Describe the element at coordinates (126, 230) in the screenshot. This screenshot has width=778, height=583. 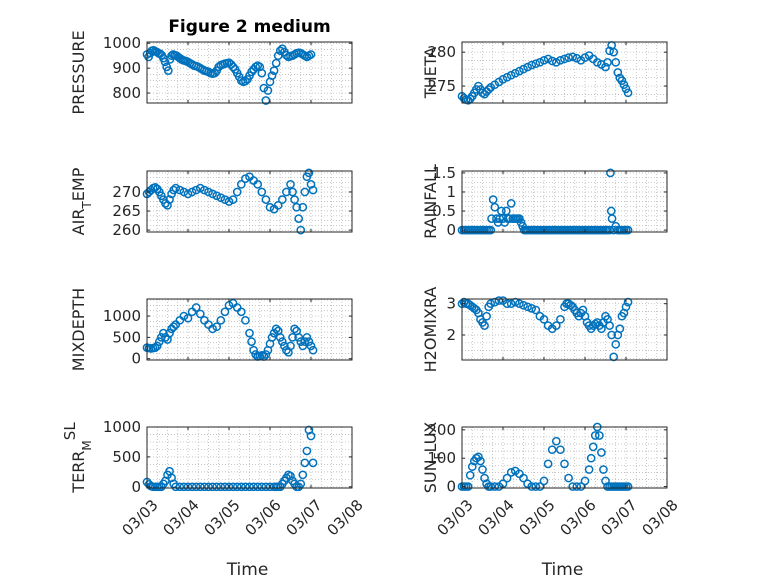
I see `air_temp-ytick-label: 260` at that location.